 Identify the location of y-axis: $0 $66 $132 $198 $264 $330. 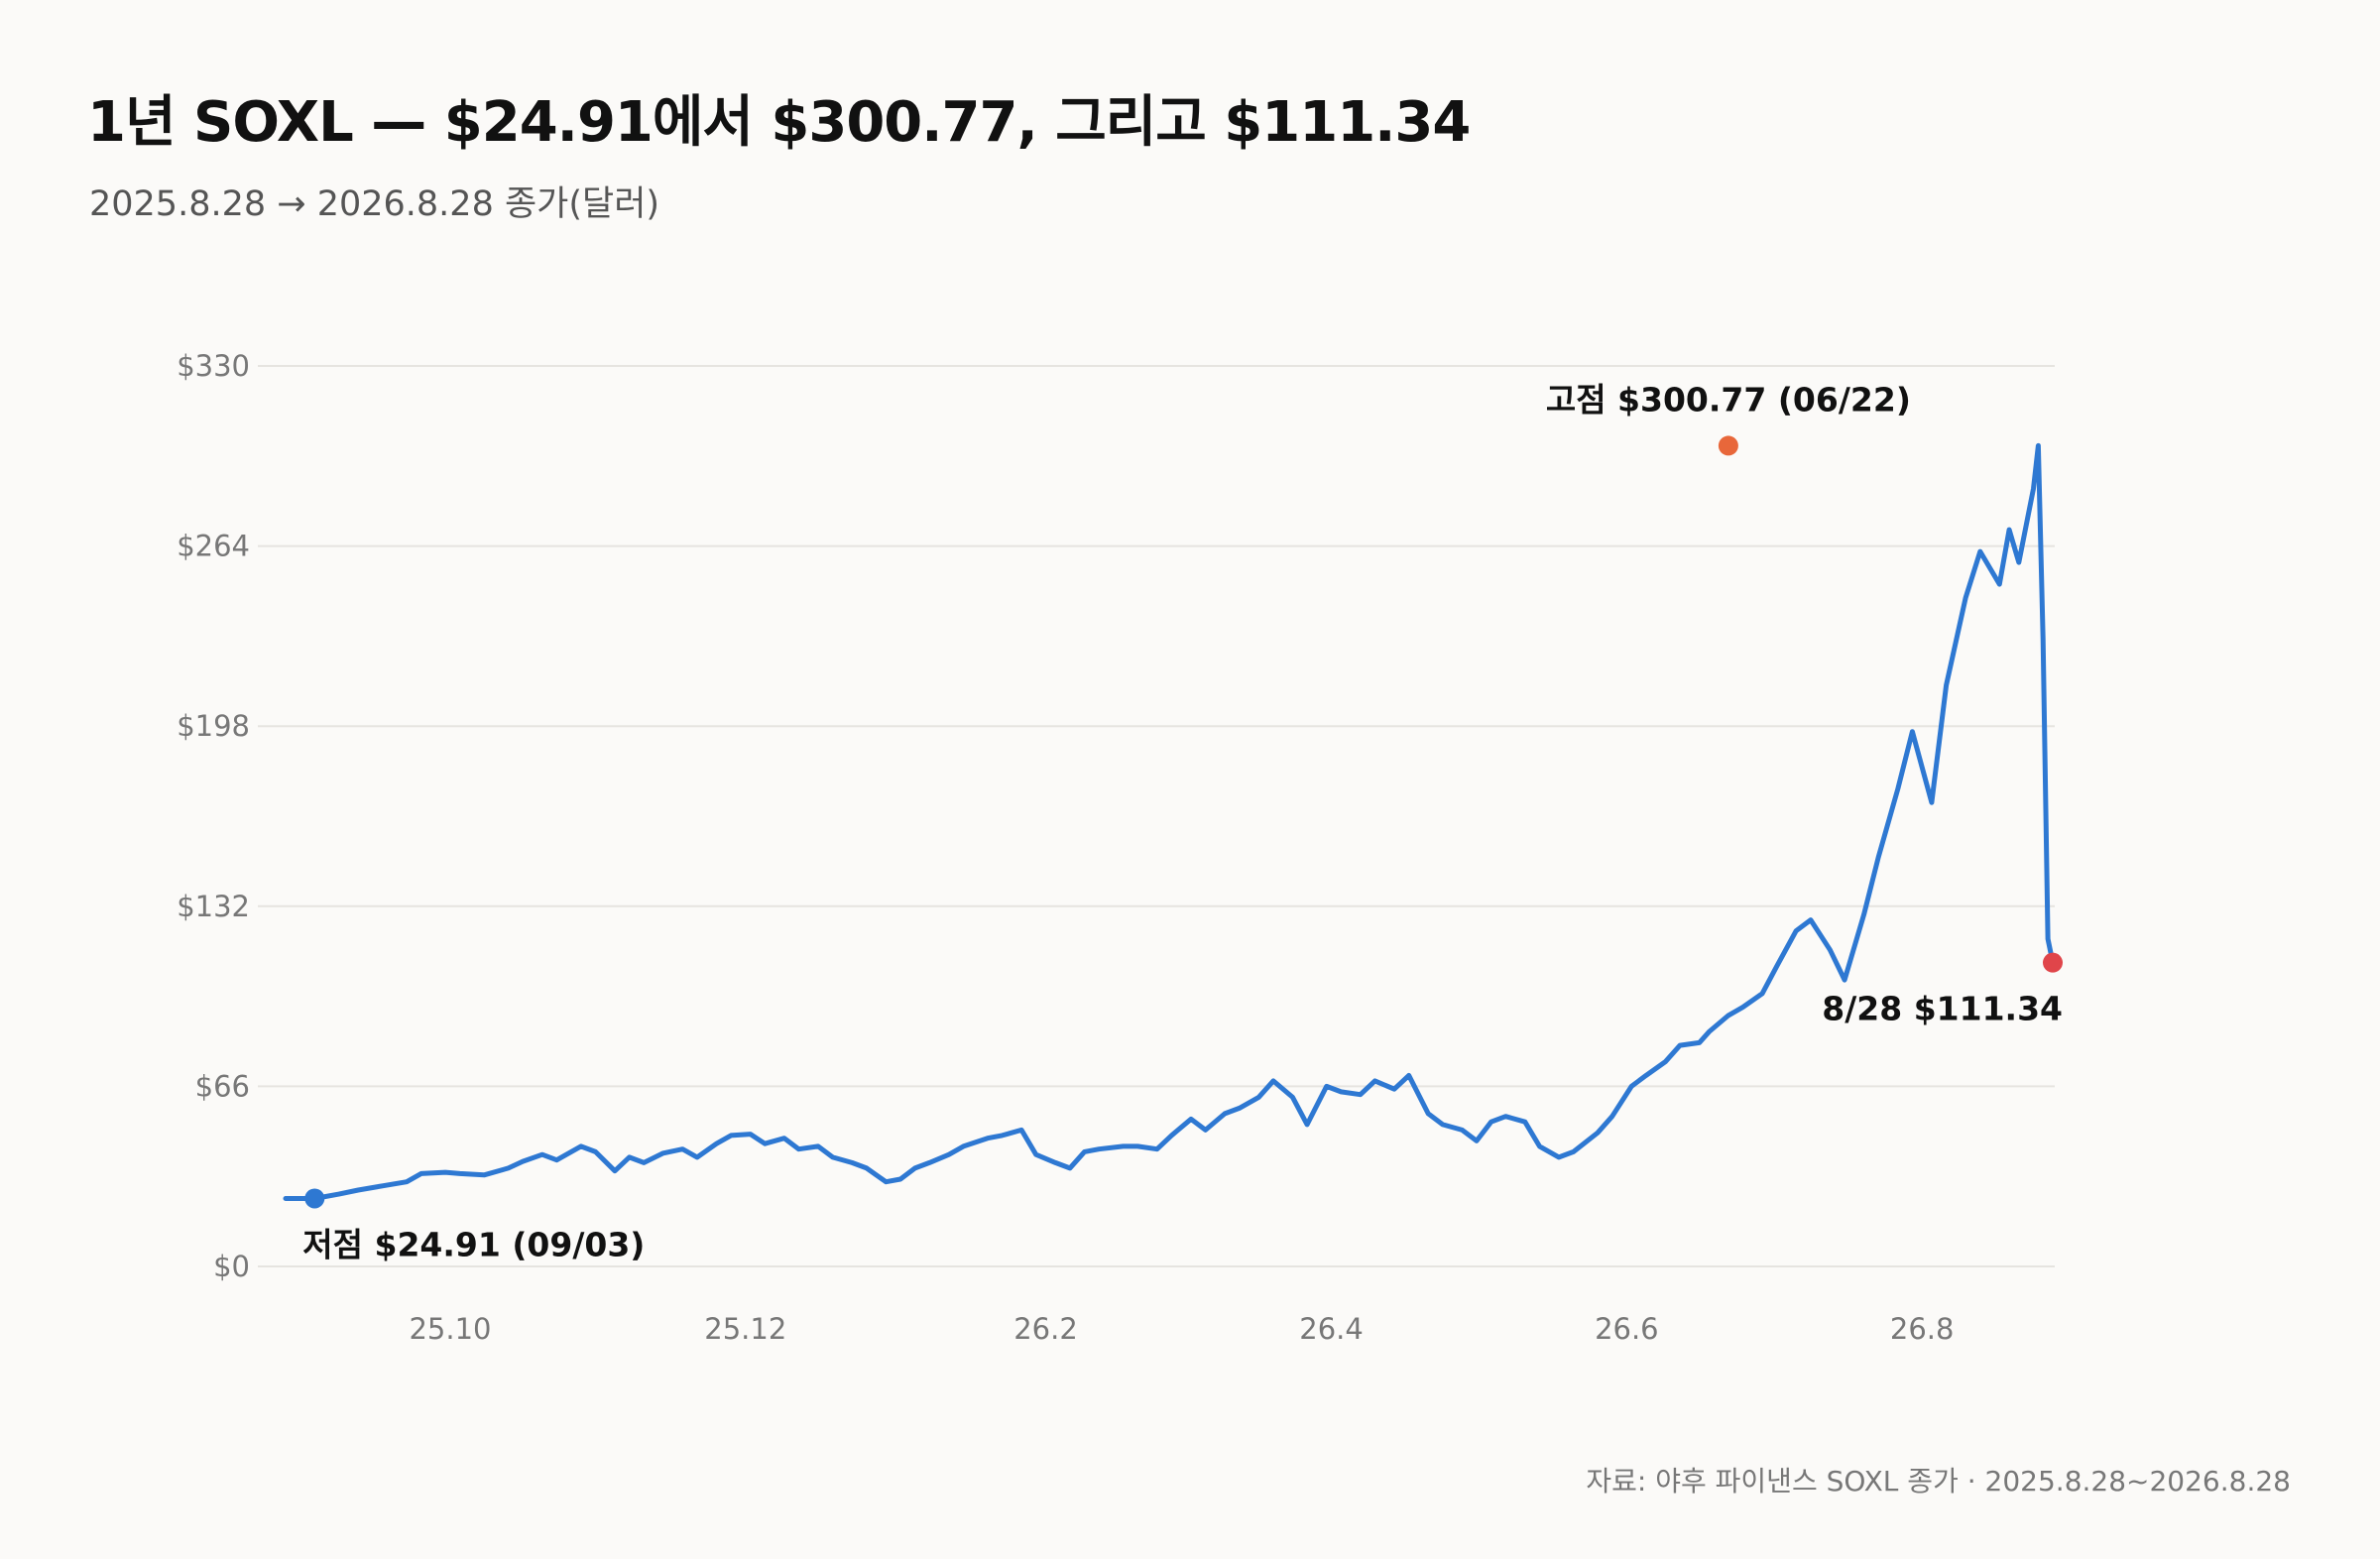
(213, 816).